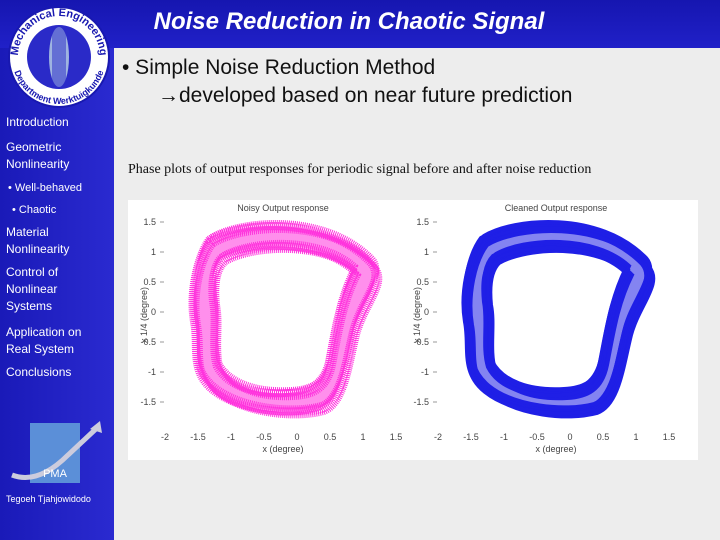 The image size is (720, 540). What do you see at coordinates (556, 208) in the screenshot?
I see `plot-title: Cleaned Output response` at bounding box center [556, 208].